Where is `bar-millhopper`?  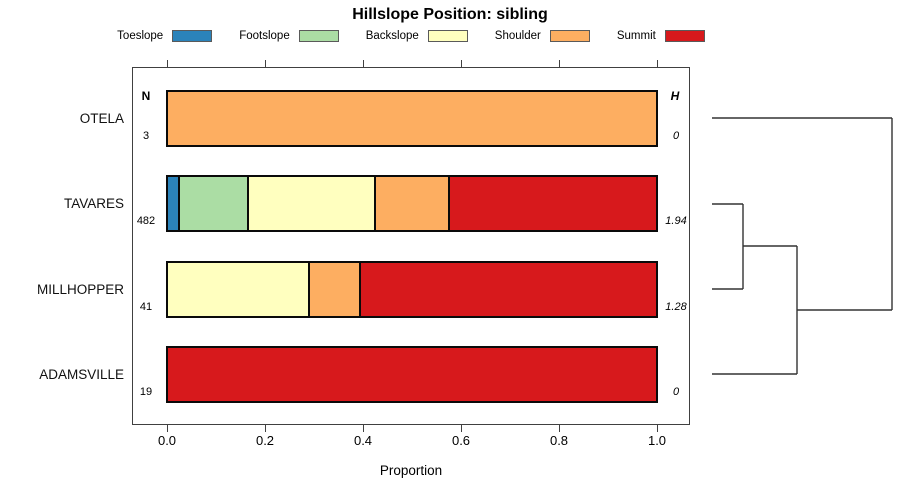 bar-millhopper is located at coordinates (412, 289).